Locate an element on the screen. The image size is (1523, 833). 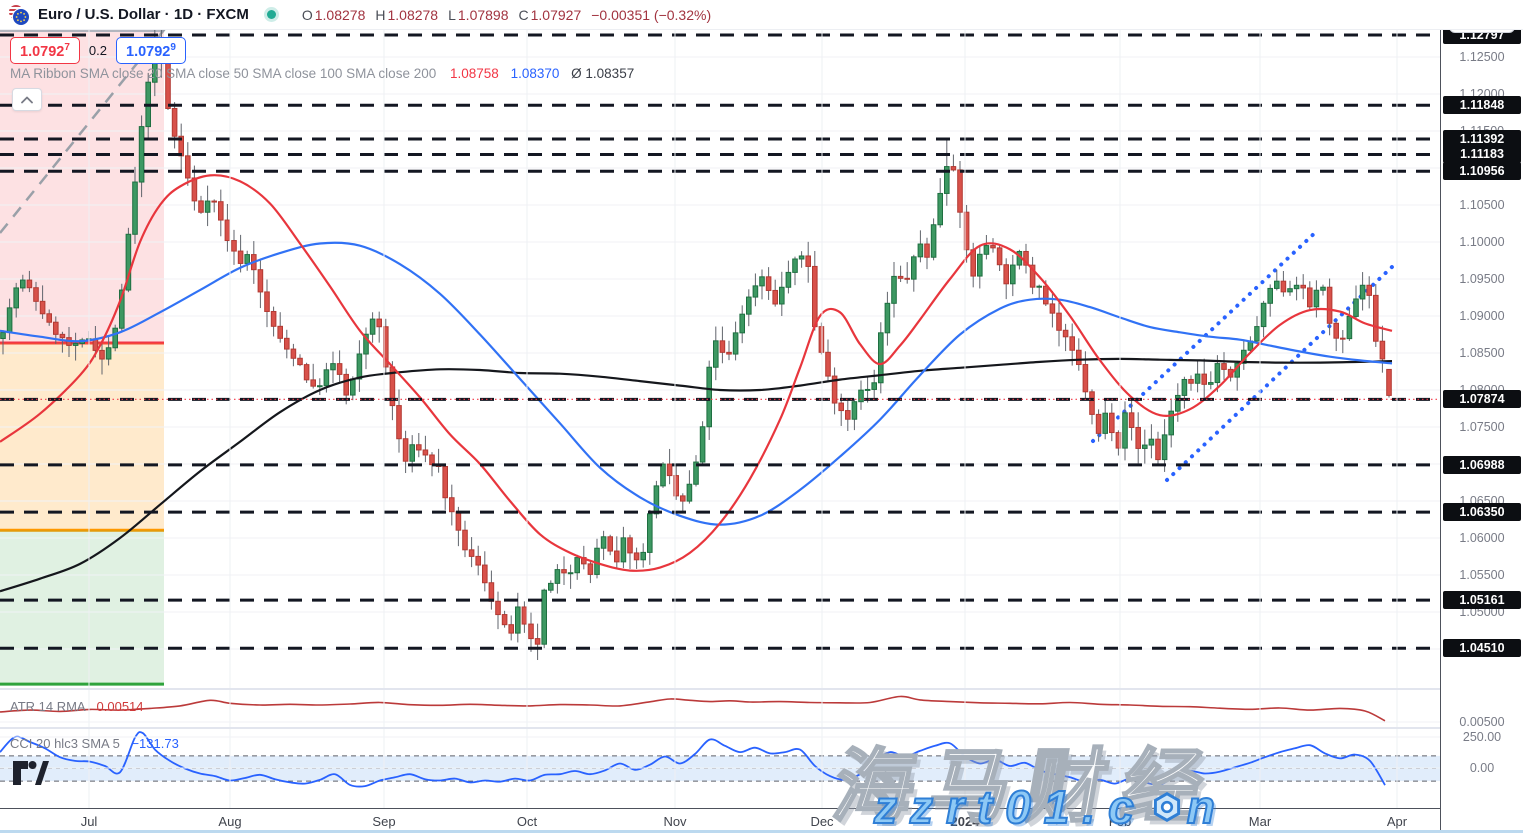
spread-value: 0.2 is located at coordinates (97, 50).